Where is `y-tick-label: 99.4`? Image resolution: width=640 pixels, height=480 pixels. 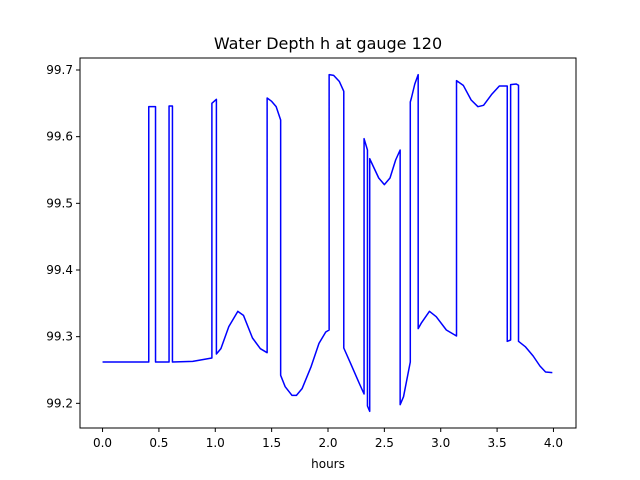
y-tick-label: 99.4 is located at coordinates (59, 270).